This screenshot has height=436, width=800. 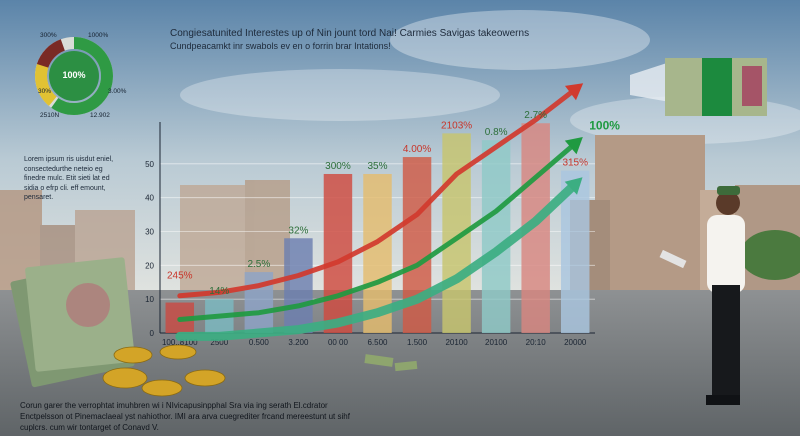 What do you see at coordinates (219, 342) in the screenshot?
I see `x-tick-label: 2500` at bounding box center [219, 342].